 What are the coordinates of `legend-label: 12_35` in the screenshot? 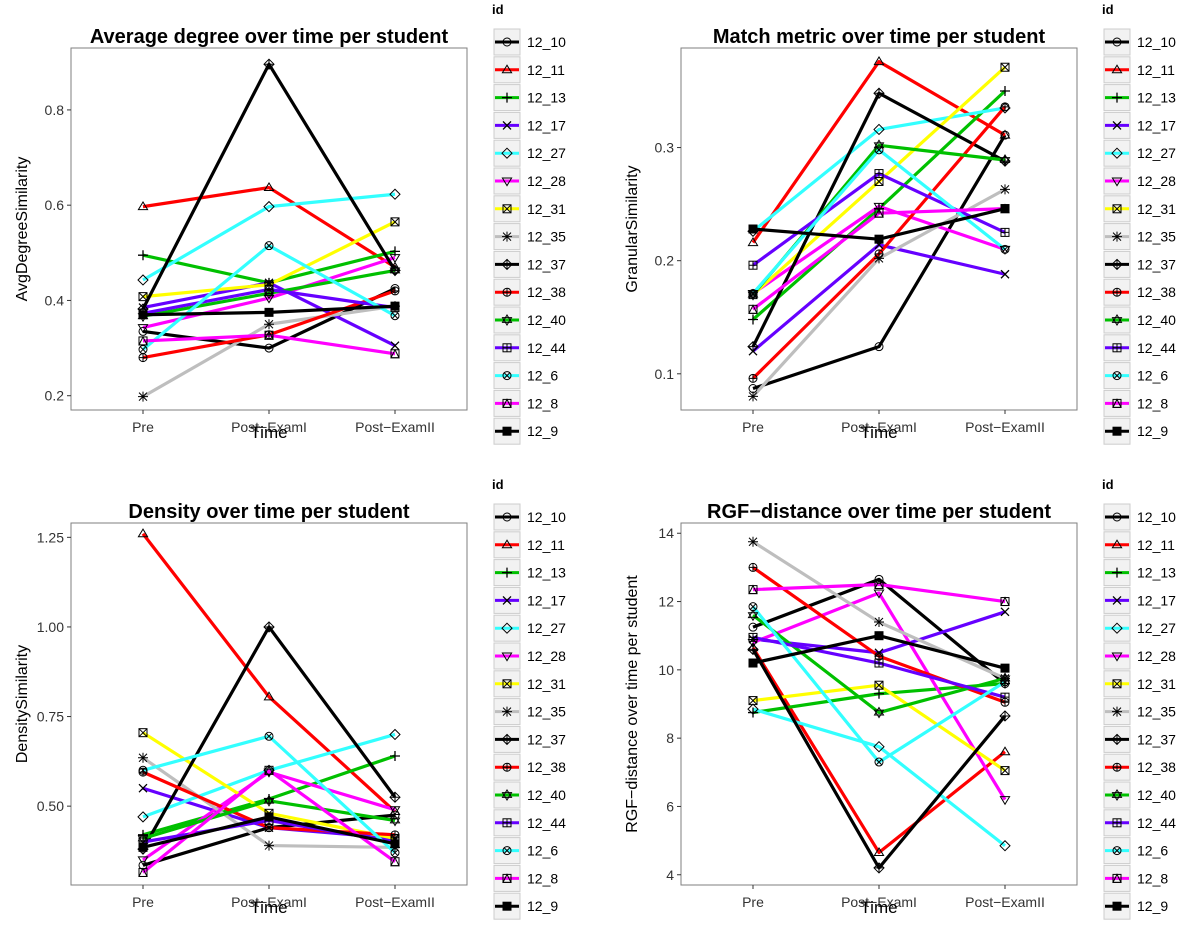 It's located at (546, 712).